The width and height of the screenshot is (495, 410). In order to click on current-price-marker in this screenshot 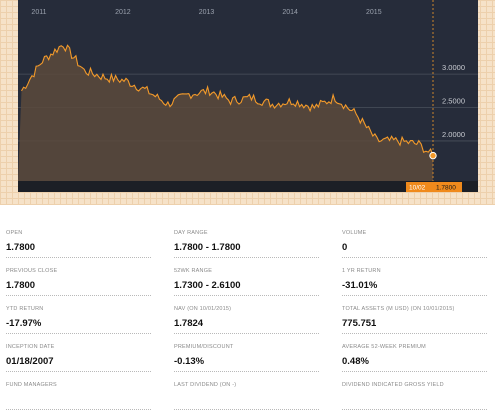, I will do `click(433, 155)`.